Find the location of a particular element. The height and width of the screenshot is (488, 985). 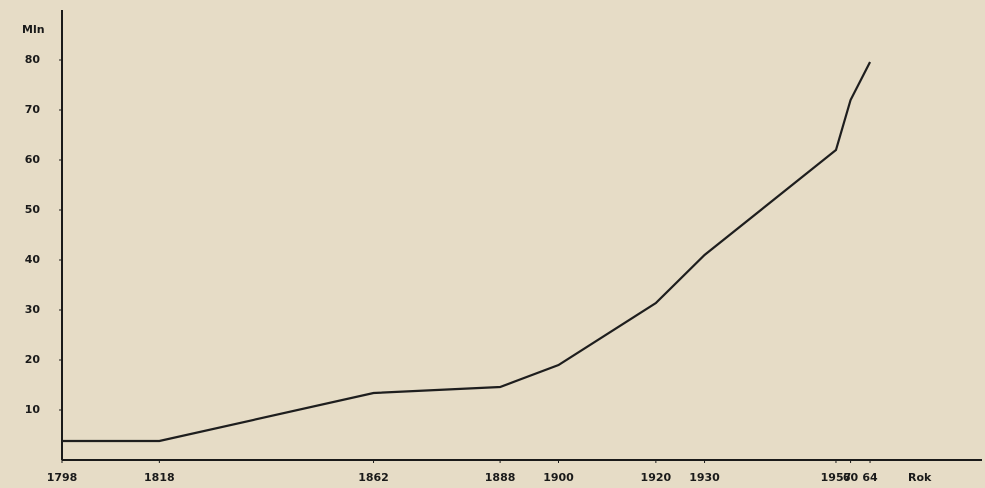

x-tick-label: 1818 is located at coordinates (159, 477).